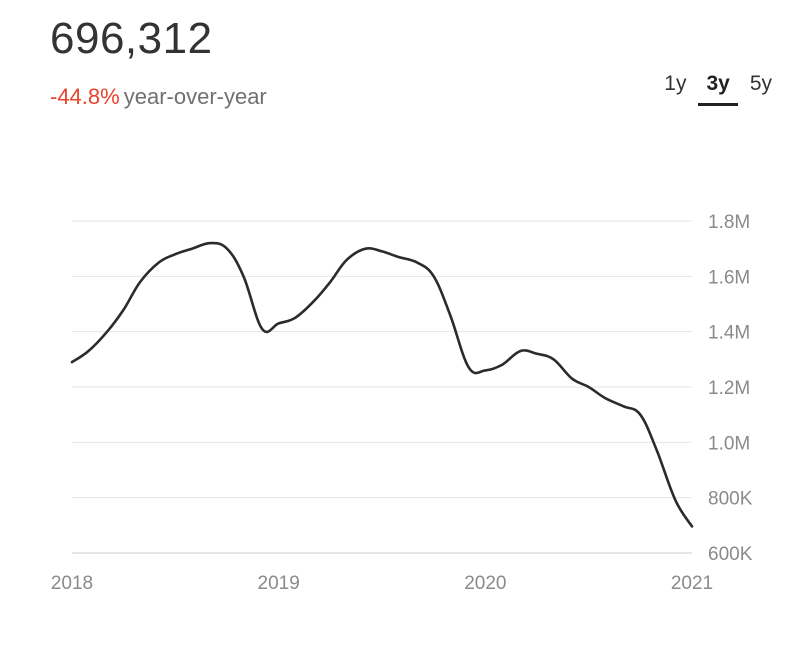 The height and width of the screenshot is (662, 810). Describe the element at coordinates (485, 583) in the screenshot. I see `x-tick-label: 2020` at that location.